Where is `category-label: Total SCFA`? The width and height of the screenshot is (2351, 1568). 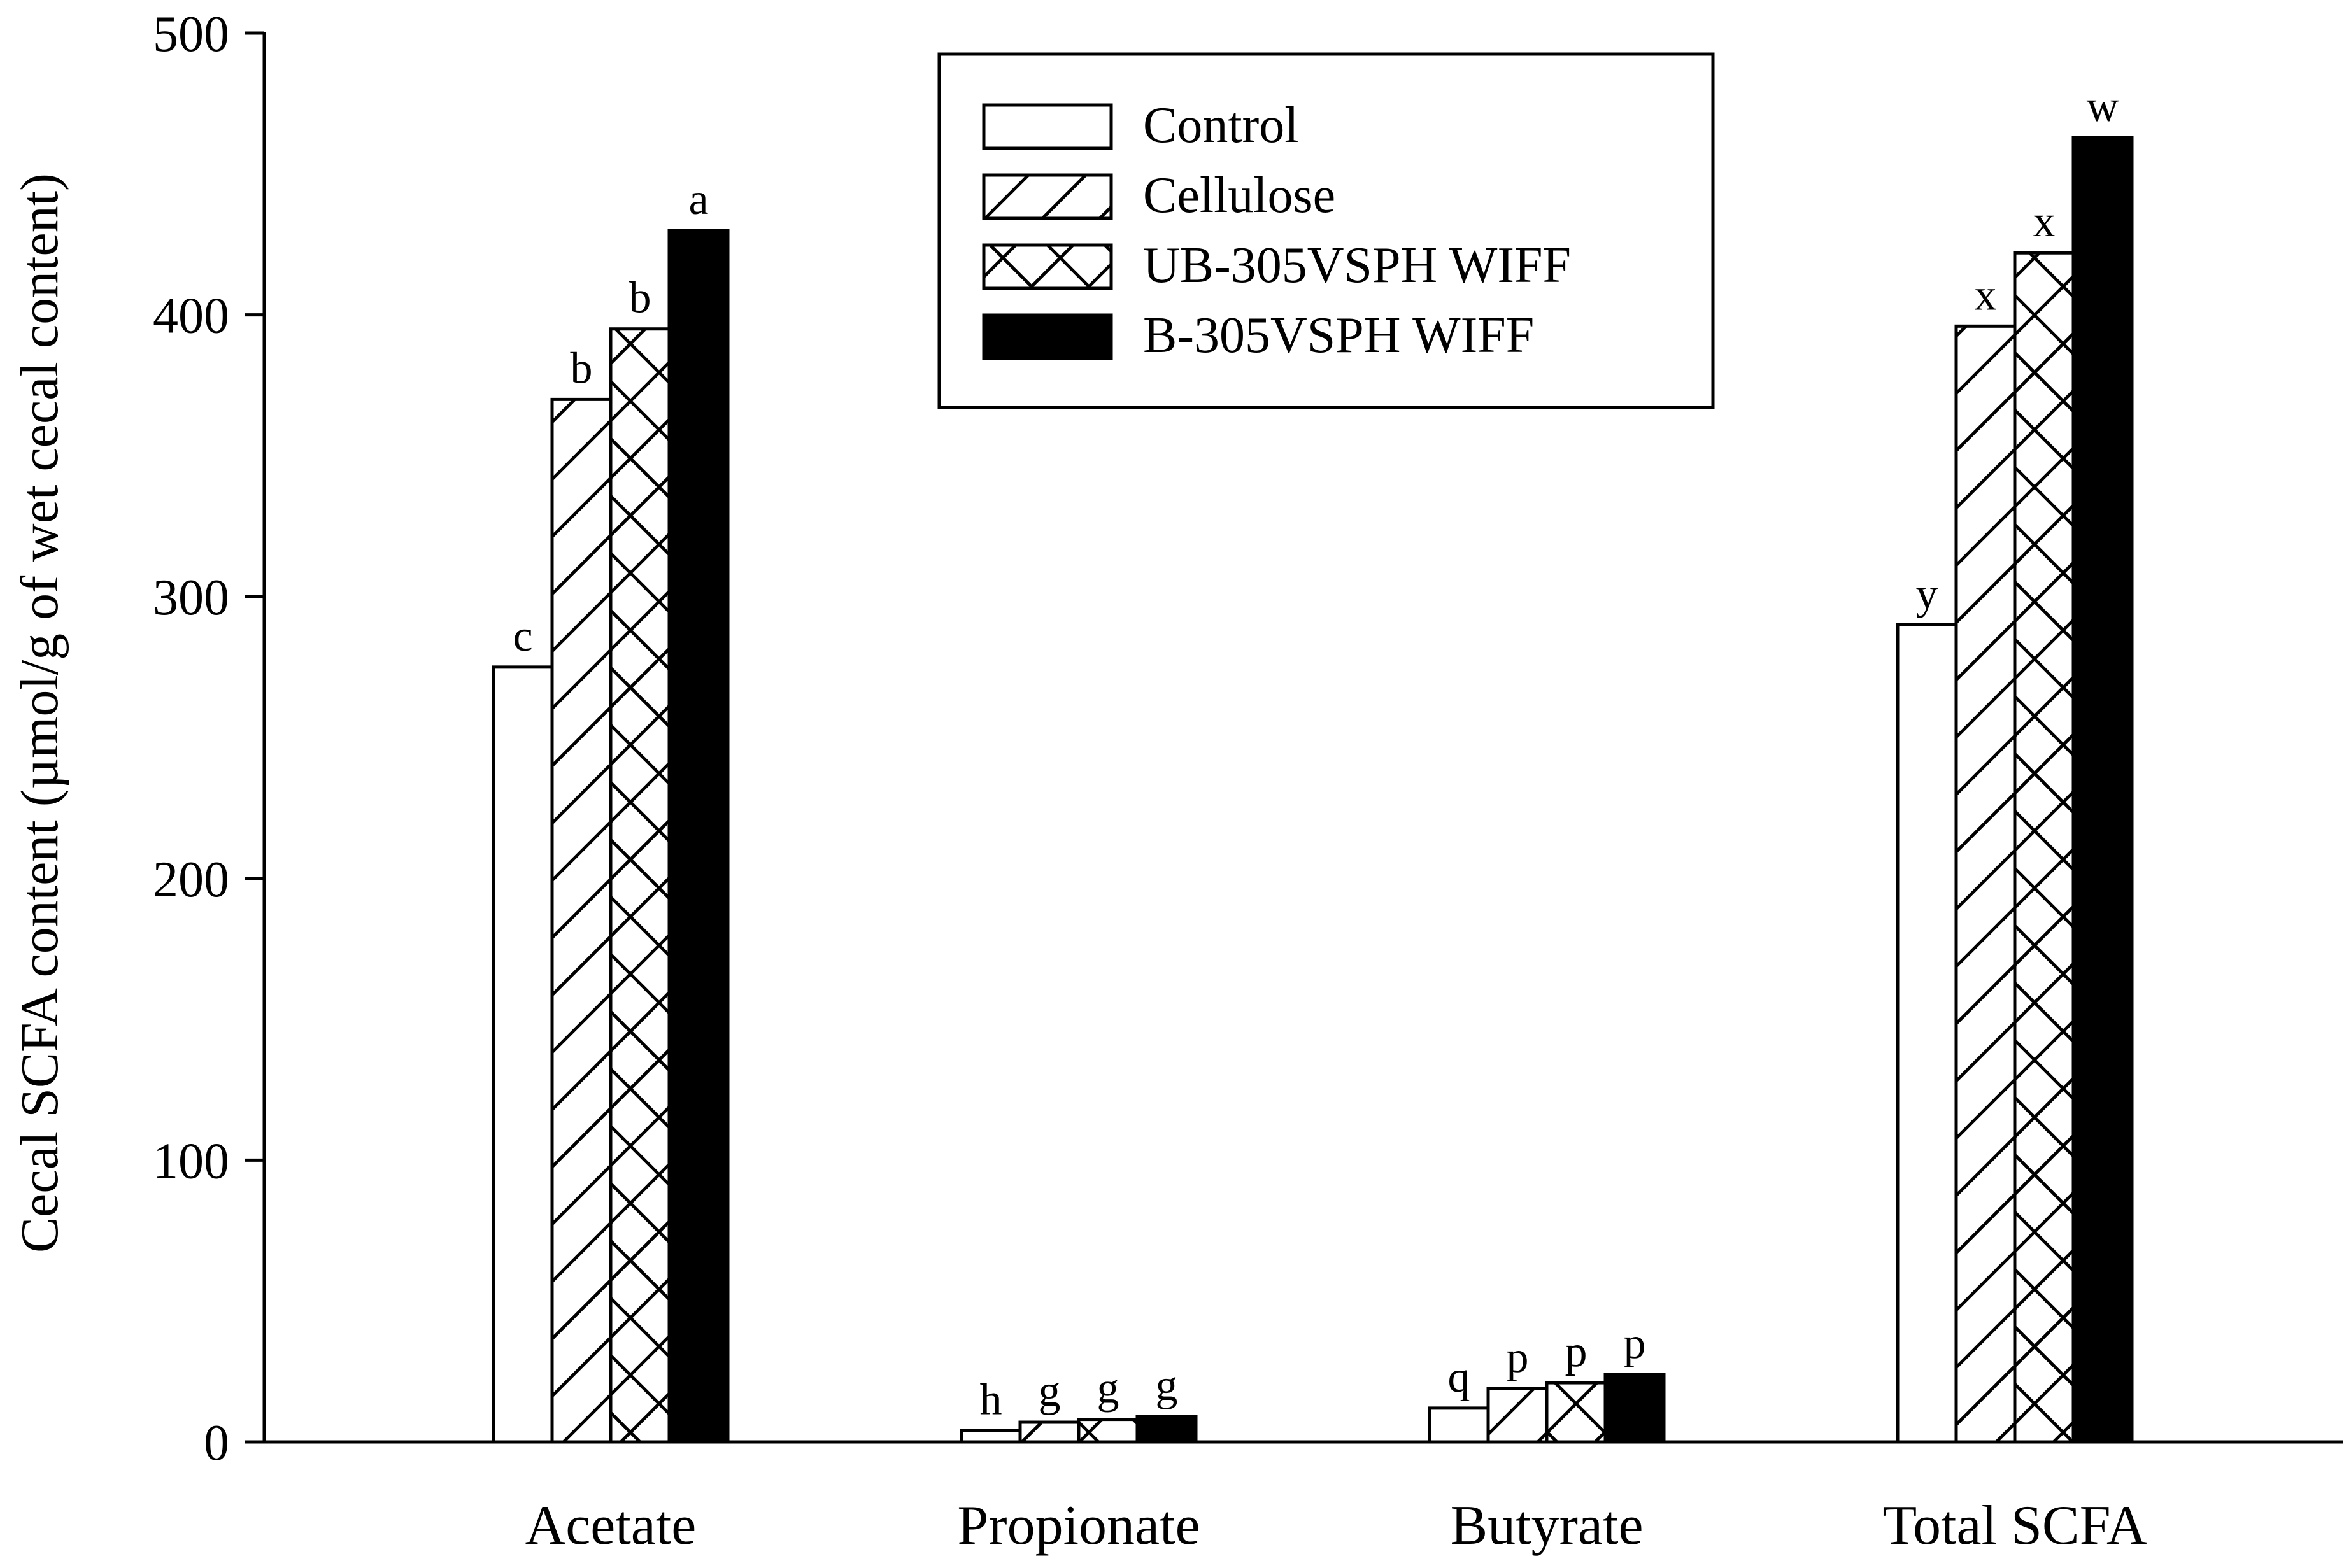
category-label: Total SCFA is located at coordinates (2014, 1526).